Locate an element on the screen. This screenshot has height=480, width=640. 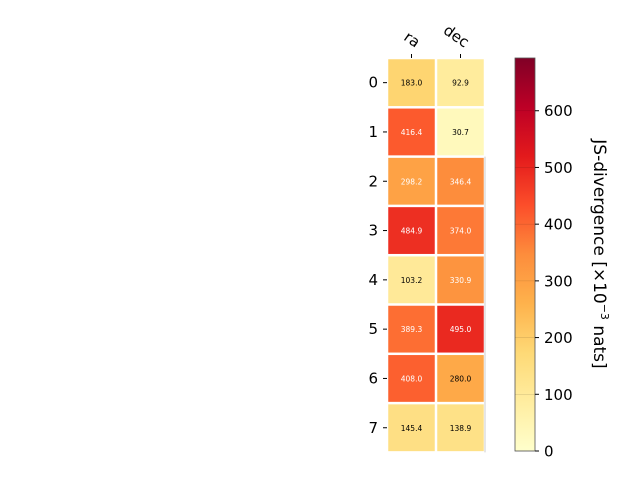
cell-value-label: 30.7 is located at coordinates (460, 132).